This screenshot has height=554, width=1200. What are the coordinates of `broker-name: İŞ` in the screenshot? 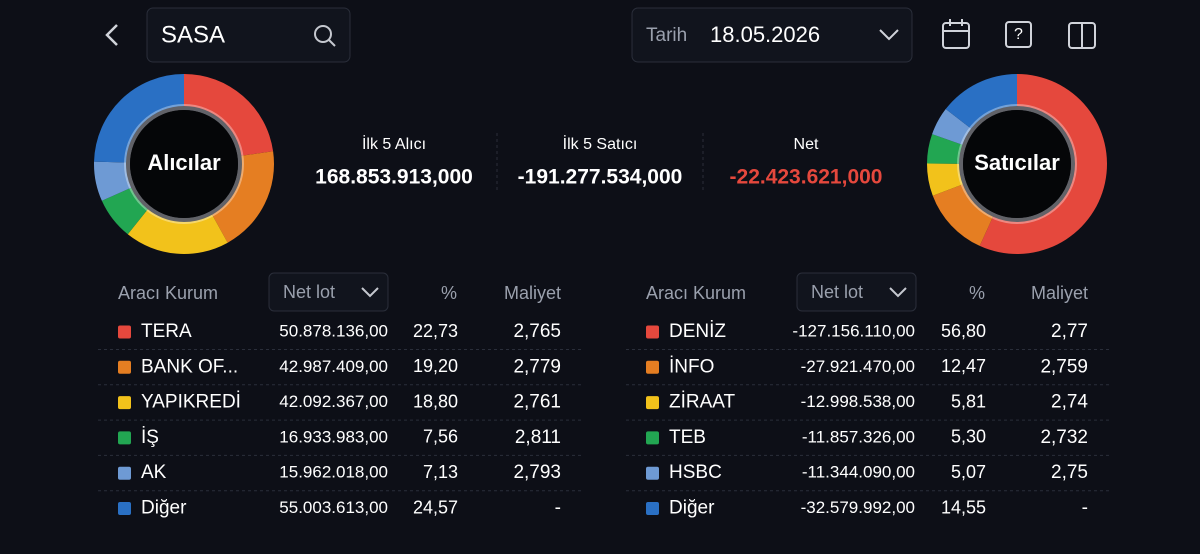 It's located at (150, 437).